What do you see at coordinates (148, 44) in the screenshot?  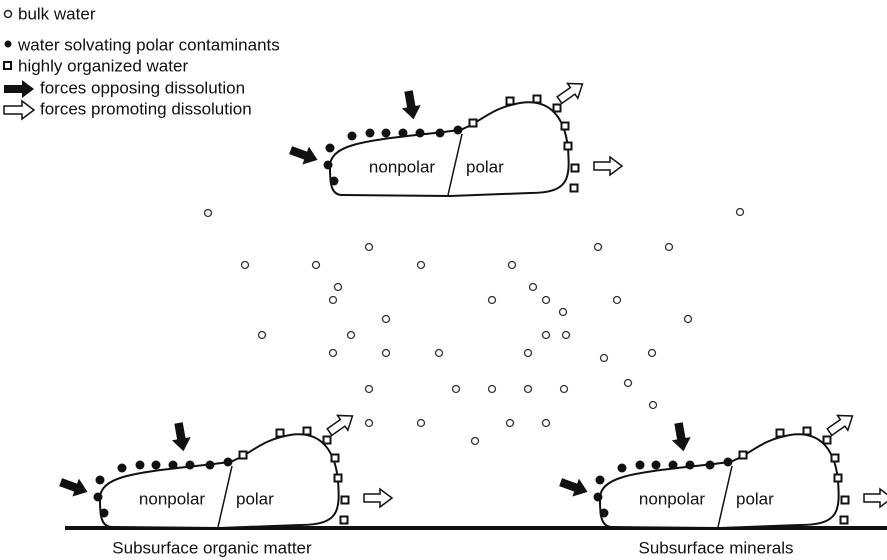 I see `legend-label: water solvating polar contaminants` at bounding box center [148, 44].